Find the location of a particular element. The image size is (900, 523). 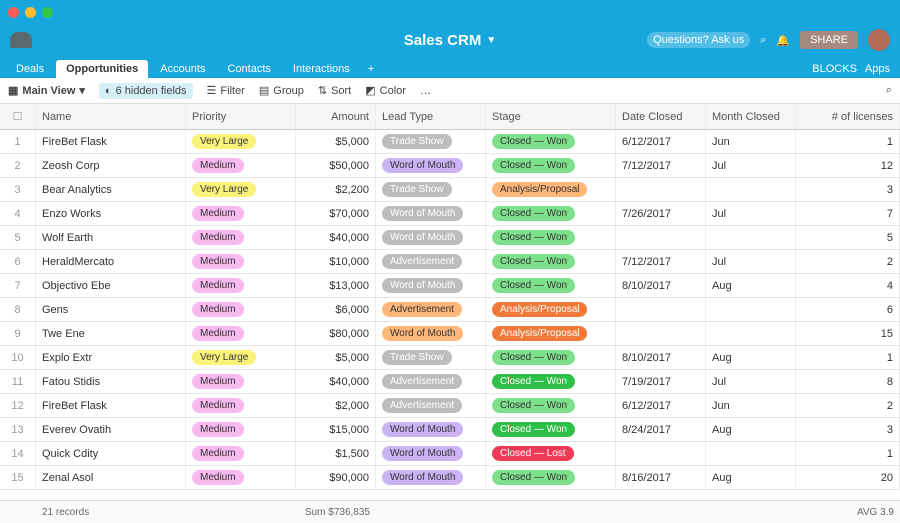

licenses-cell: 5 is located at coordinates (848, 237).